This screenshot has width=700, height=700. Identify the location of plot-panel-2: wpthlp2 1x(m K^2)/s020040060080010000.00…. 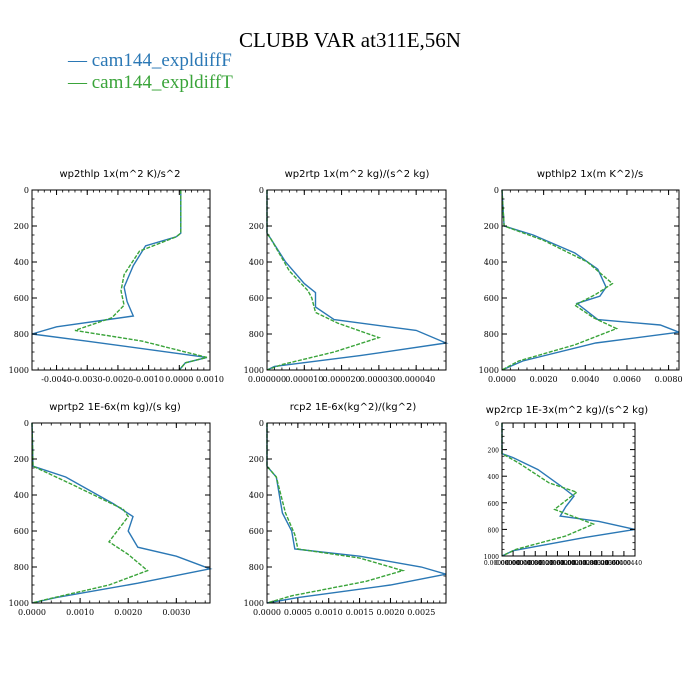
(581, 276).